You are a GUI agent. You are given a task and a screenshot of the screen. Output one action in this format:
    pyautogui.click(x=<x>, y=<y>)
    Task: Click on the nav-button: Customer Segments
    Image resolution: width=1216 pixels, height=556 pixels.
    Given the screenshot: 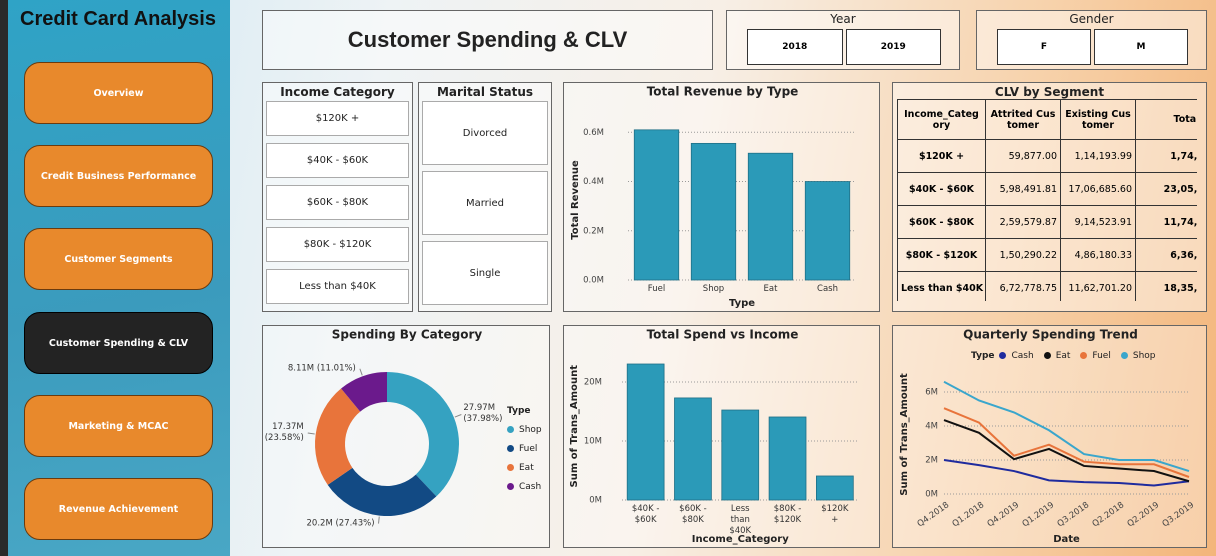 What is the action you would take?
    pyautogui.click(x=118, y=259)
    